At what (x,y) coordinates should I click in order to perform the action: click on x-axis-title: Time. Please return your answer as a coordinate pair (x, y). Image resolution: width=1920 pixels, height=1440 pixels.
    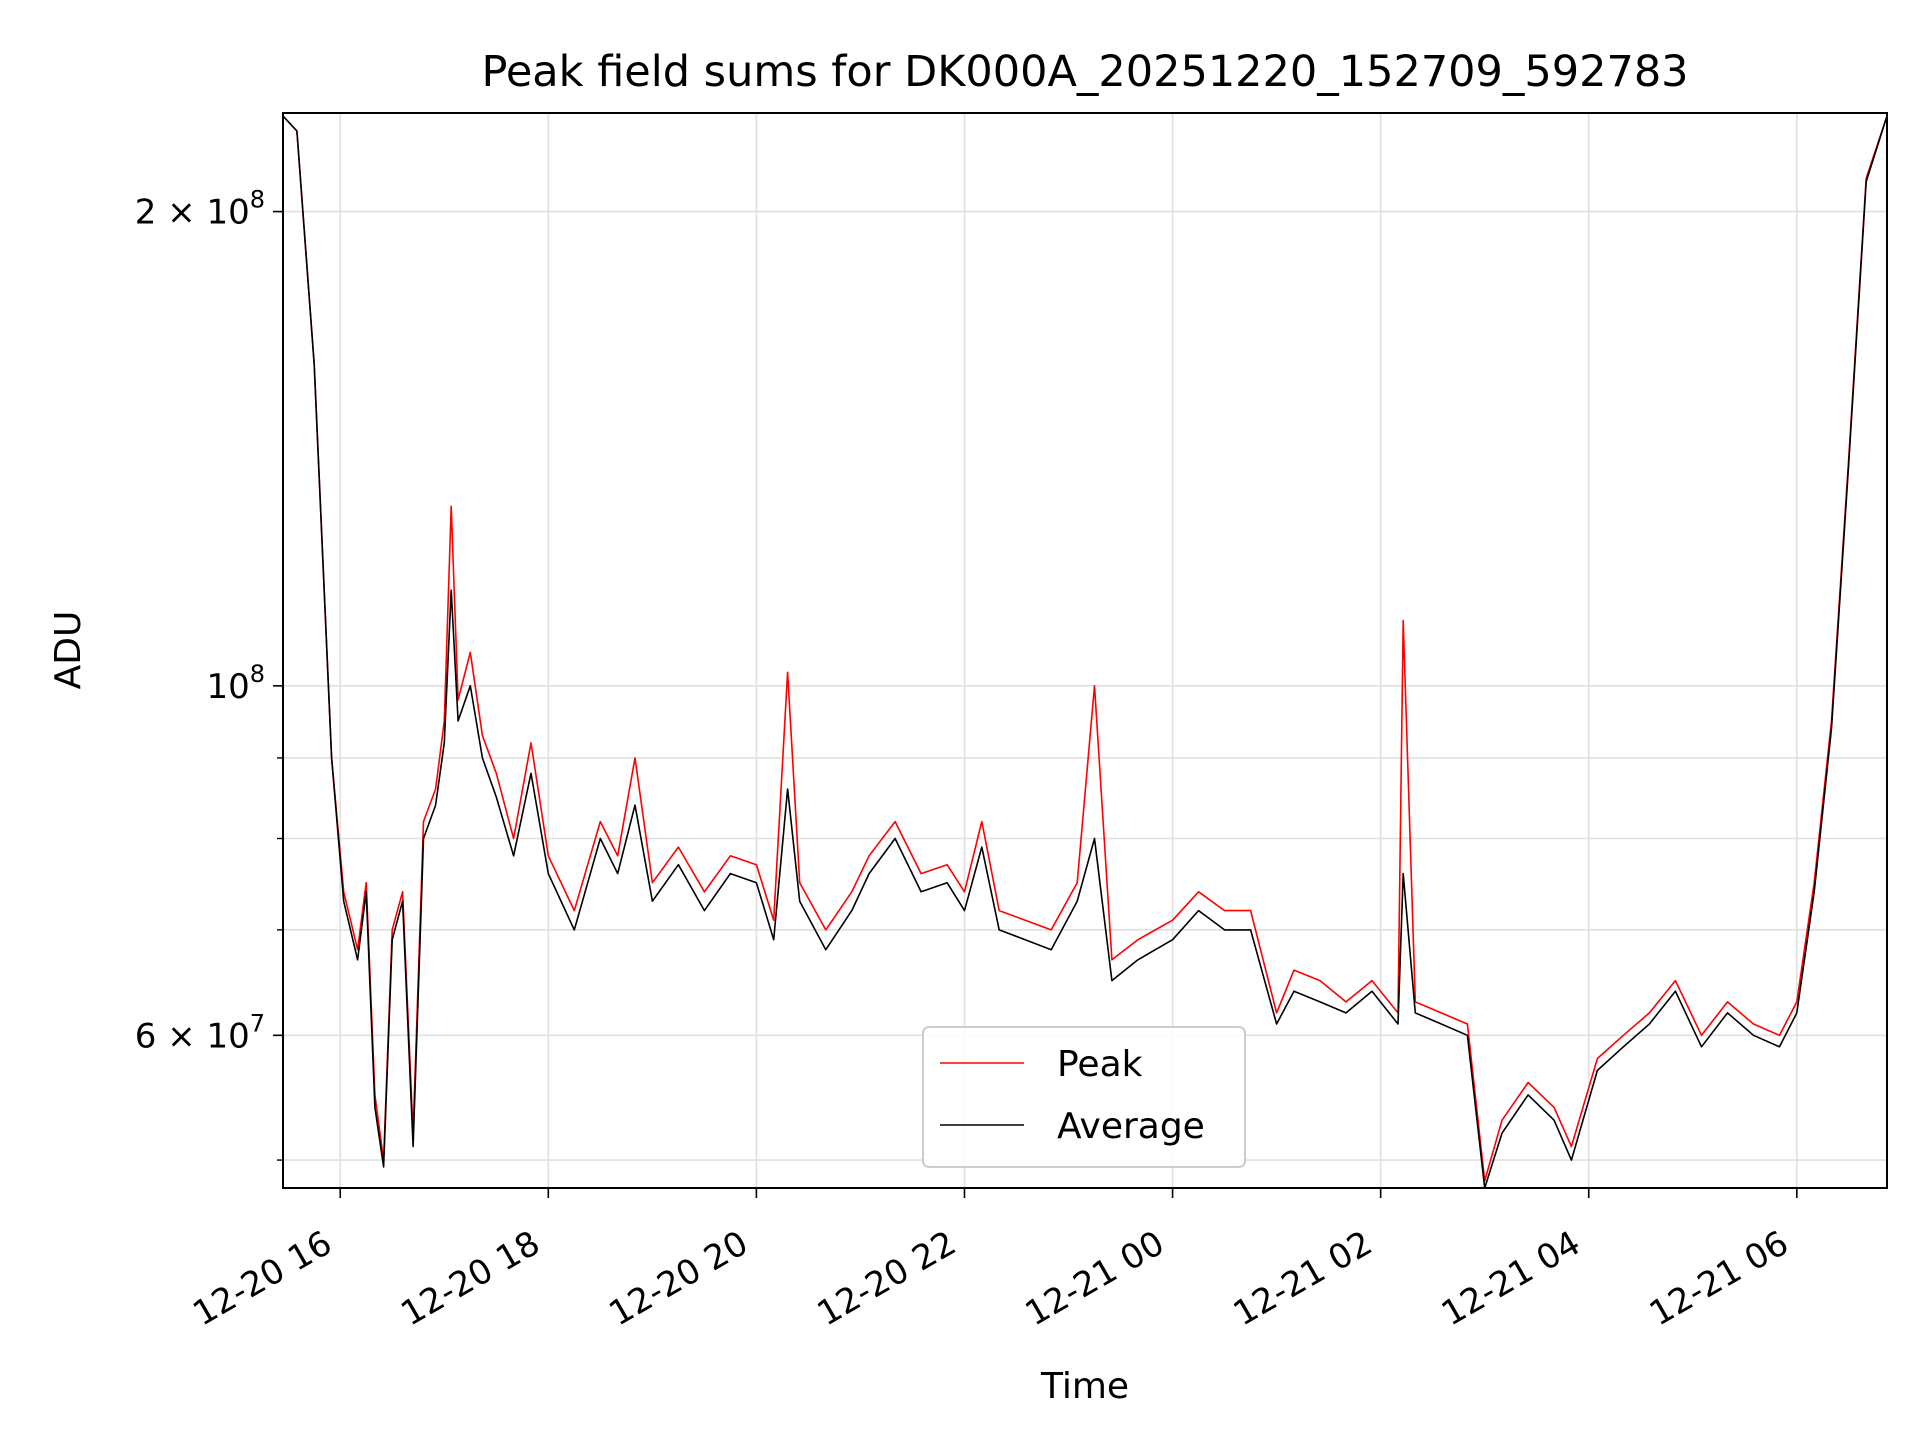
    Looking at the image, I should click on (1084, 1386).